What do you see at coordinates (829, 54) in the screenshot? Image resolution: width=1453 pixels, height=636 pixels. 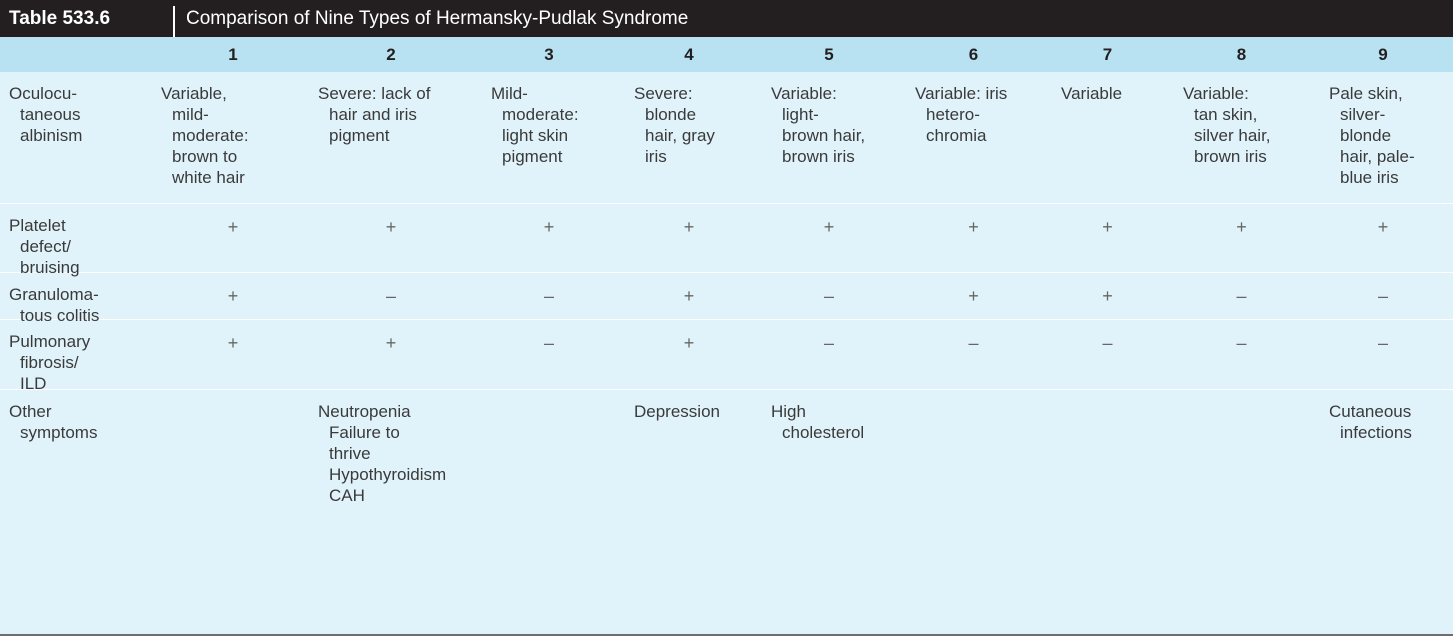 I see `column-header-5: 5` at bounding box center [829, 54].